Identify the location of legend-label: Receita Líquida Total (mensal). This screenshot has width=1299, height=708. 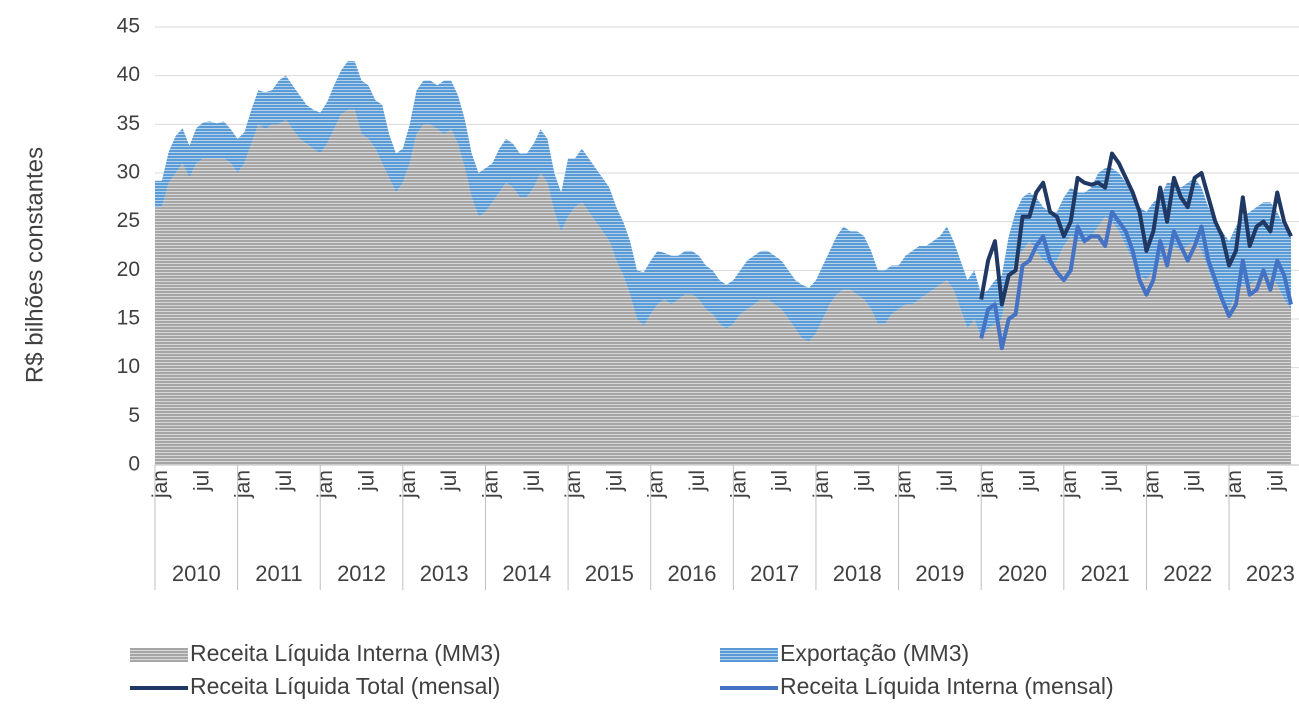
(345, 686).